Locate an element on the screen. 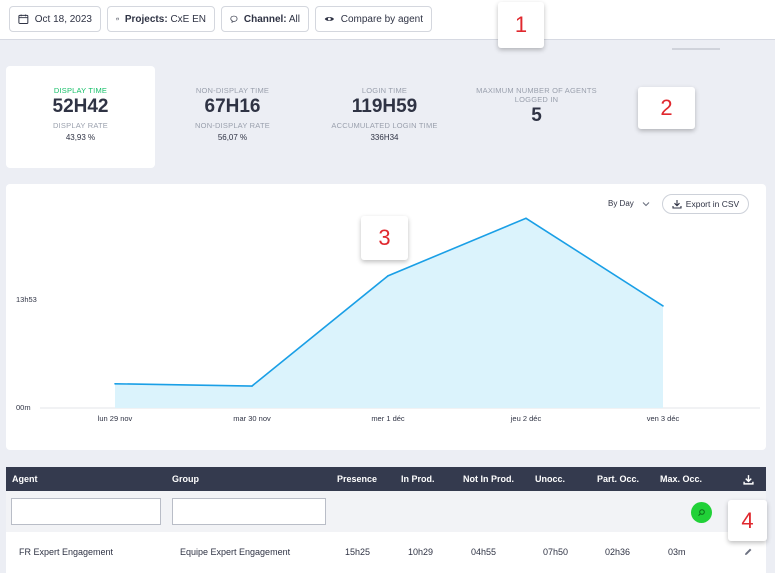  group-filter-input is located at coordinates (249, 511).